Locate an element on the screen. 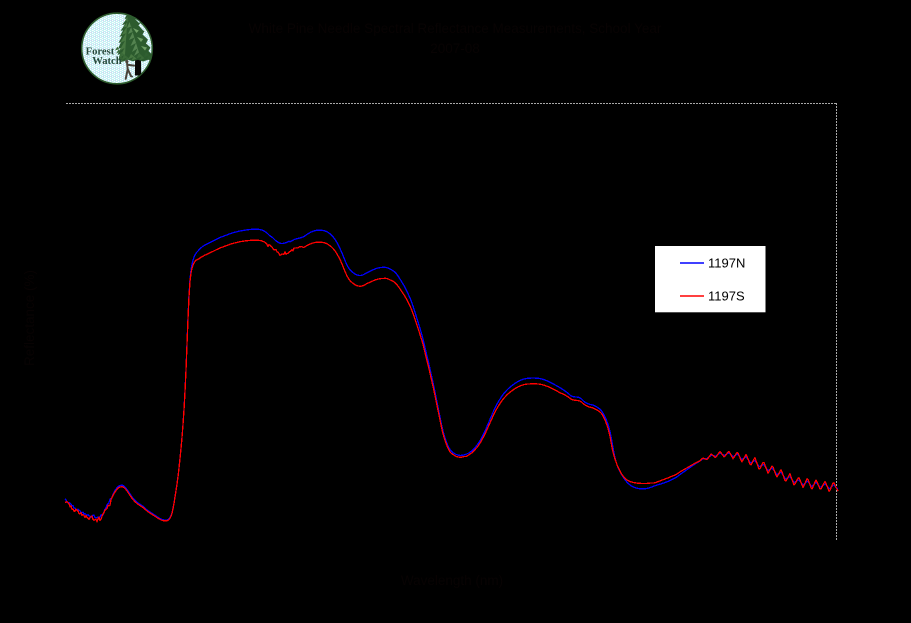 The width and height of the screenshot is (911, 623). svg-text: Reflectance (%) is located at coordinates (29, 318).